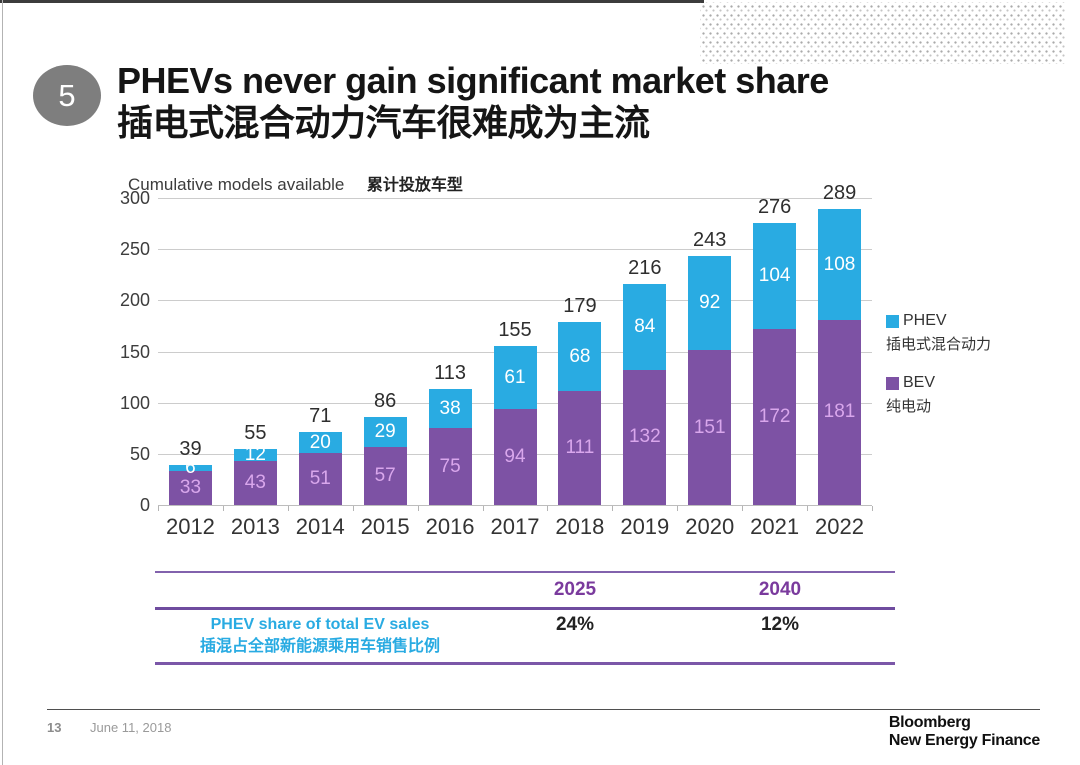 The width and height of the screenshot is (1080, 765). Describe the element at coordinates (839, 193) in the screenshot. I see `bar-total-2022: 289` at that location.